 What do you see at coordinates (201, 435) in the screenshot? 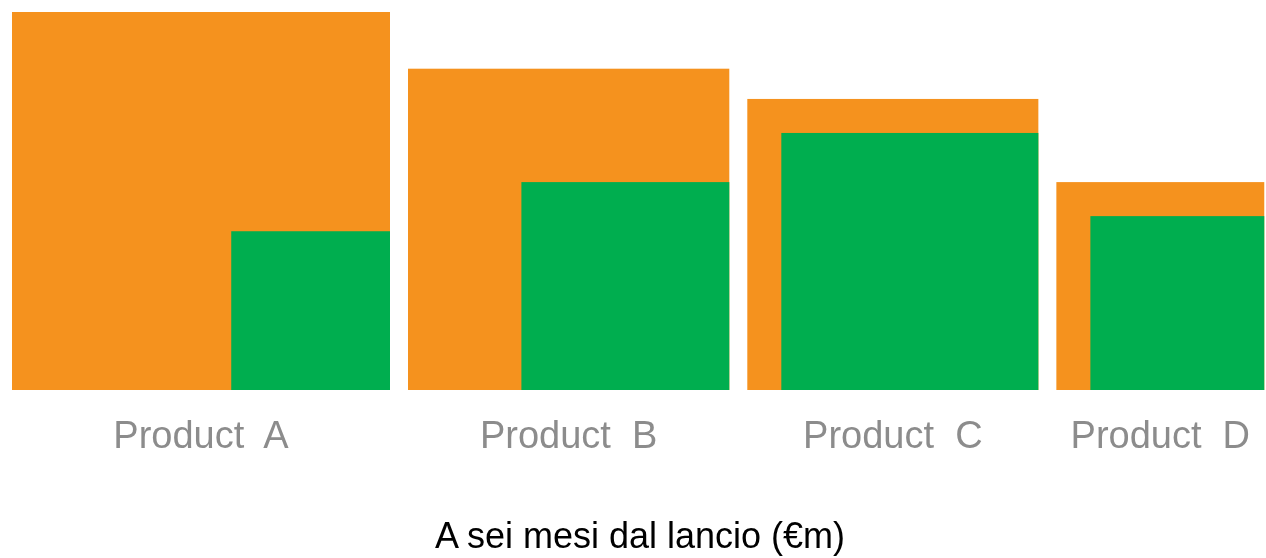
I see `x-tick-label: Product A` at bounding box center [201, 435].